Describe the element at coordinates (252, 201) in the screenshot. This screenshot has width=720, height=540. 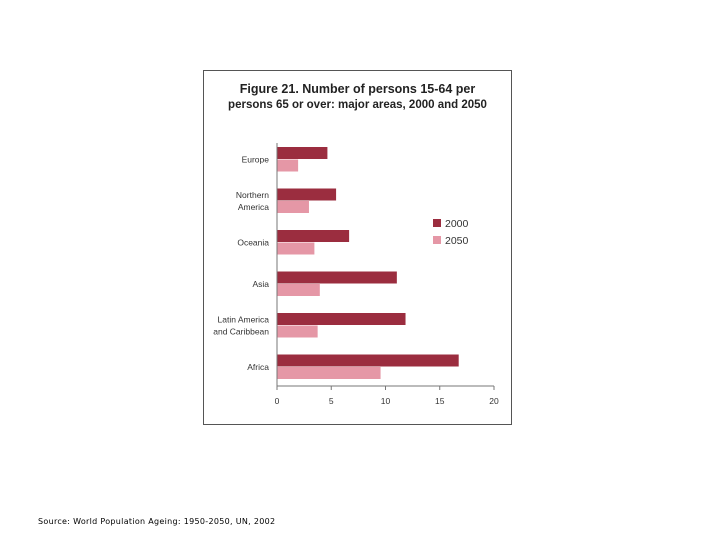
I see `category-label-northern-america: Northern America` at that location.